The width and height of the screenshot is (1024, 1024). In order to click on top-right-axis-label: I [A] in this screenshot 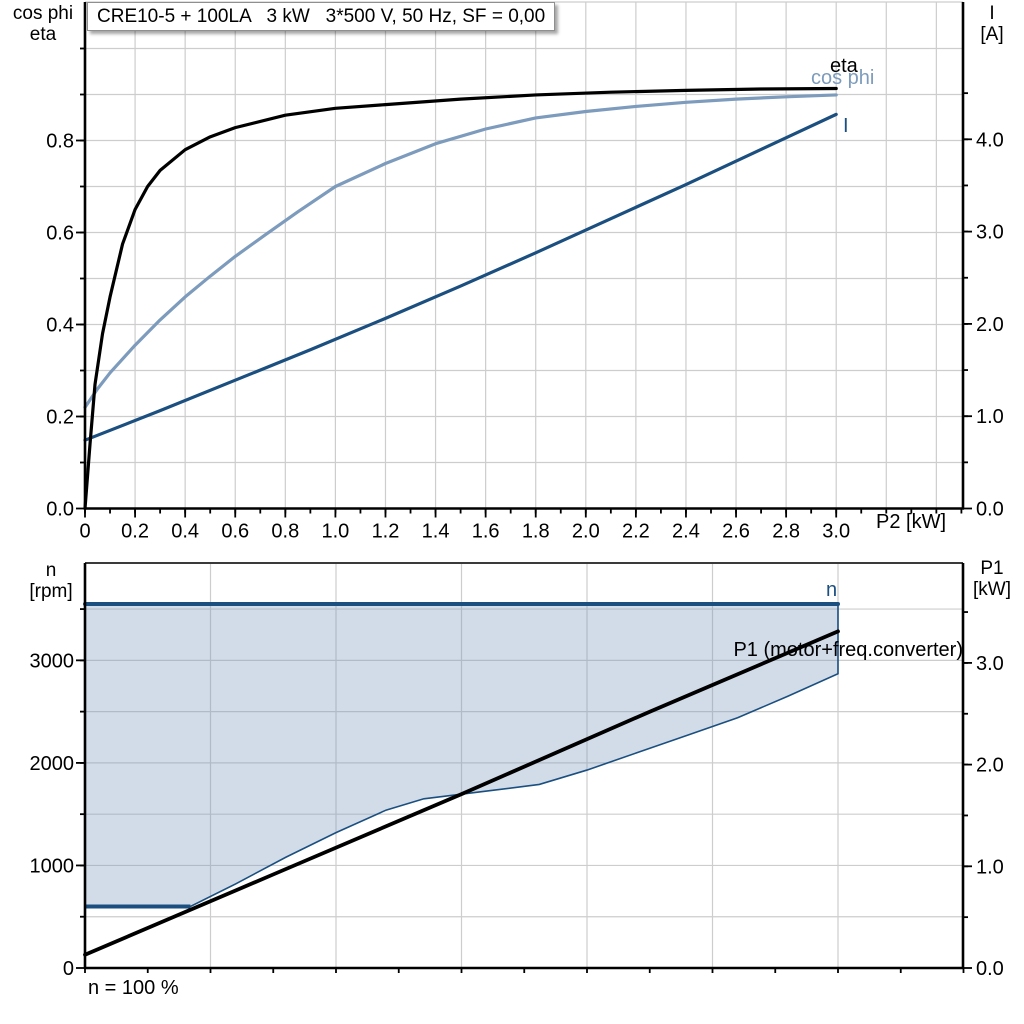, I will do `click(992, 24)`.